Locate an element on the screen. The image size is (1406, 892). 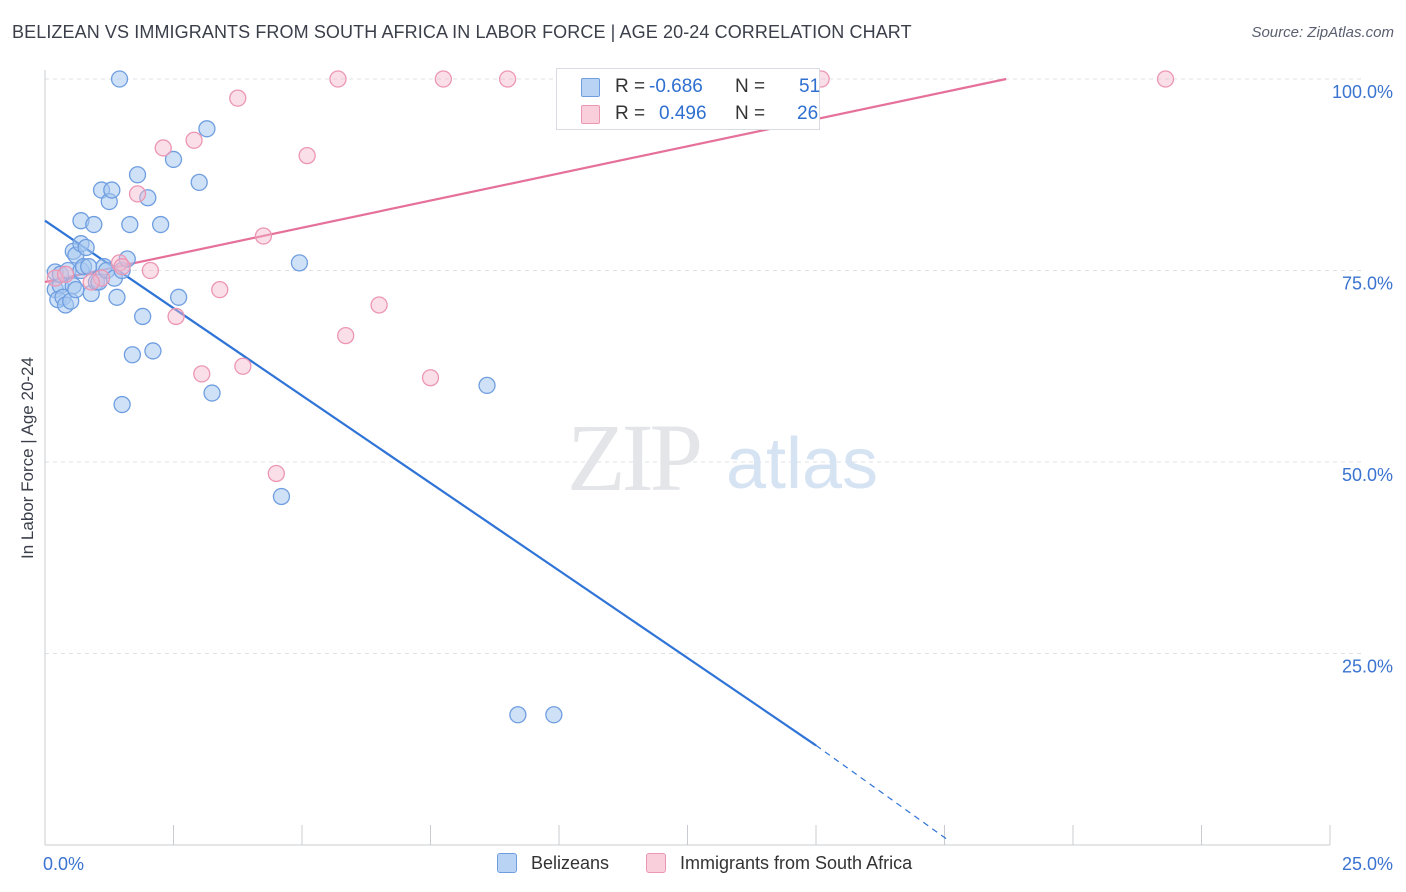
stats-legend: R = -0.686 N = 51 R = 0.496 N = 26 is located at coordinates (688, 99).